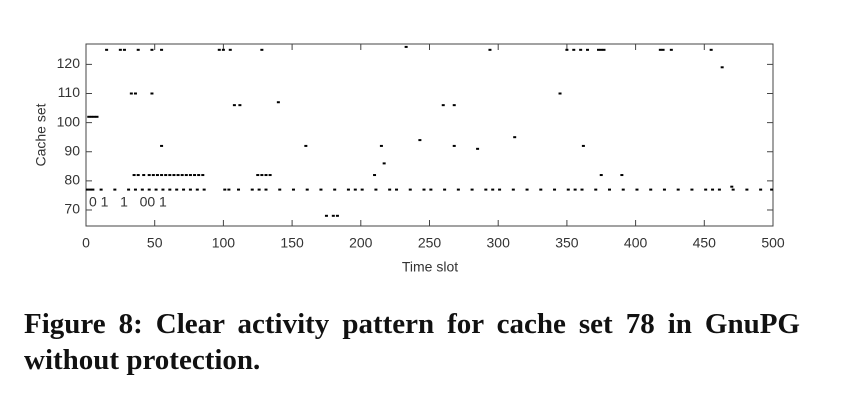  Describe the element at coordinates (72, 180) in the screenshot. I see `y-tick-label: 80` at that location.